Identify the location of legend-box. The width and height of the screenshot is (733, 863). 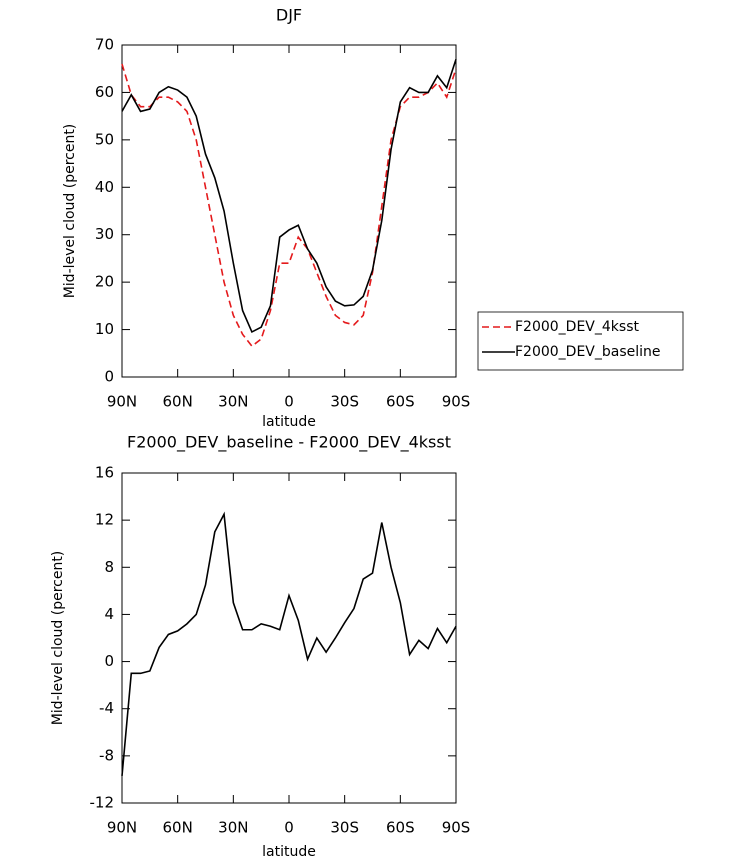
(580, 341).